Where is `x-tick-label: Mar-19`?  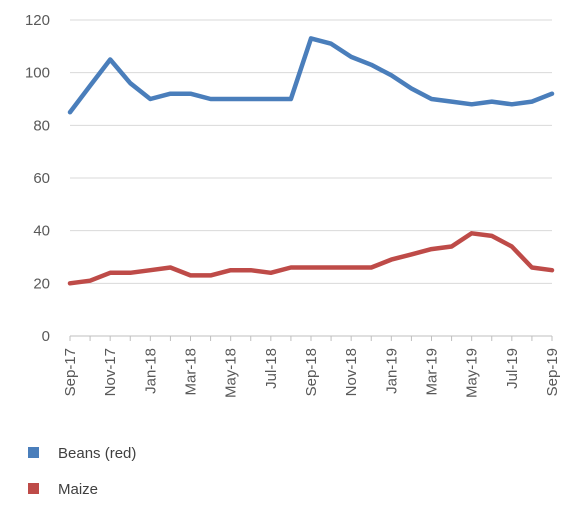
x-tick-label: Mar-19 is located at coordinates (432, 372).